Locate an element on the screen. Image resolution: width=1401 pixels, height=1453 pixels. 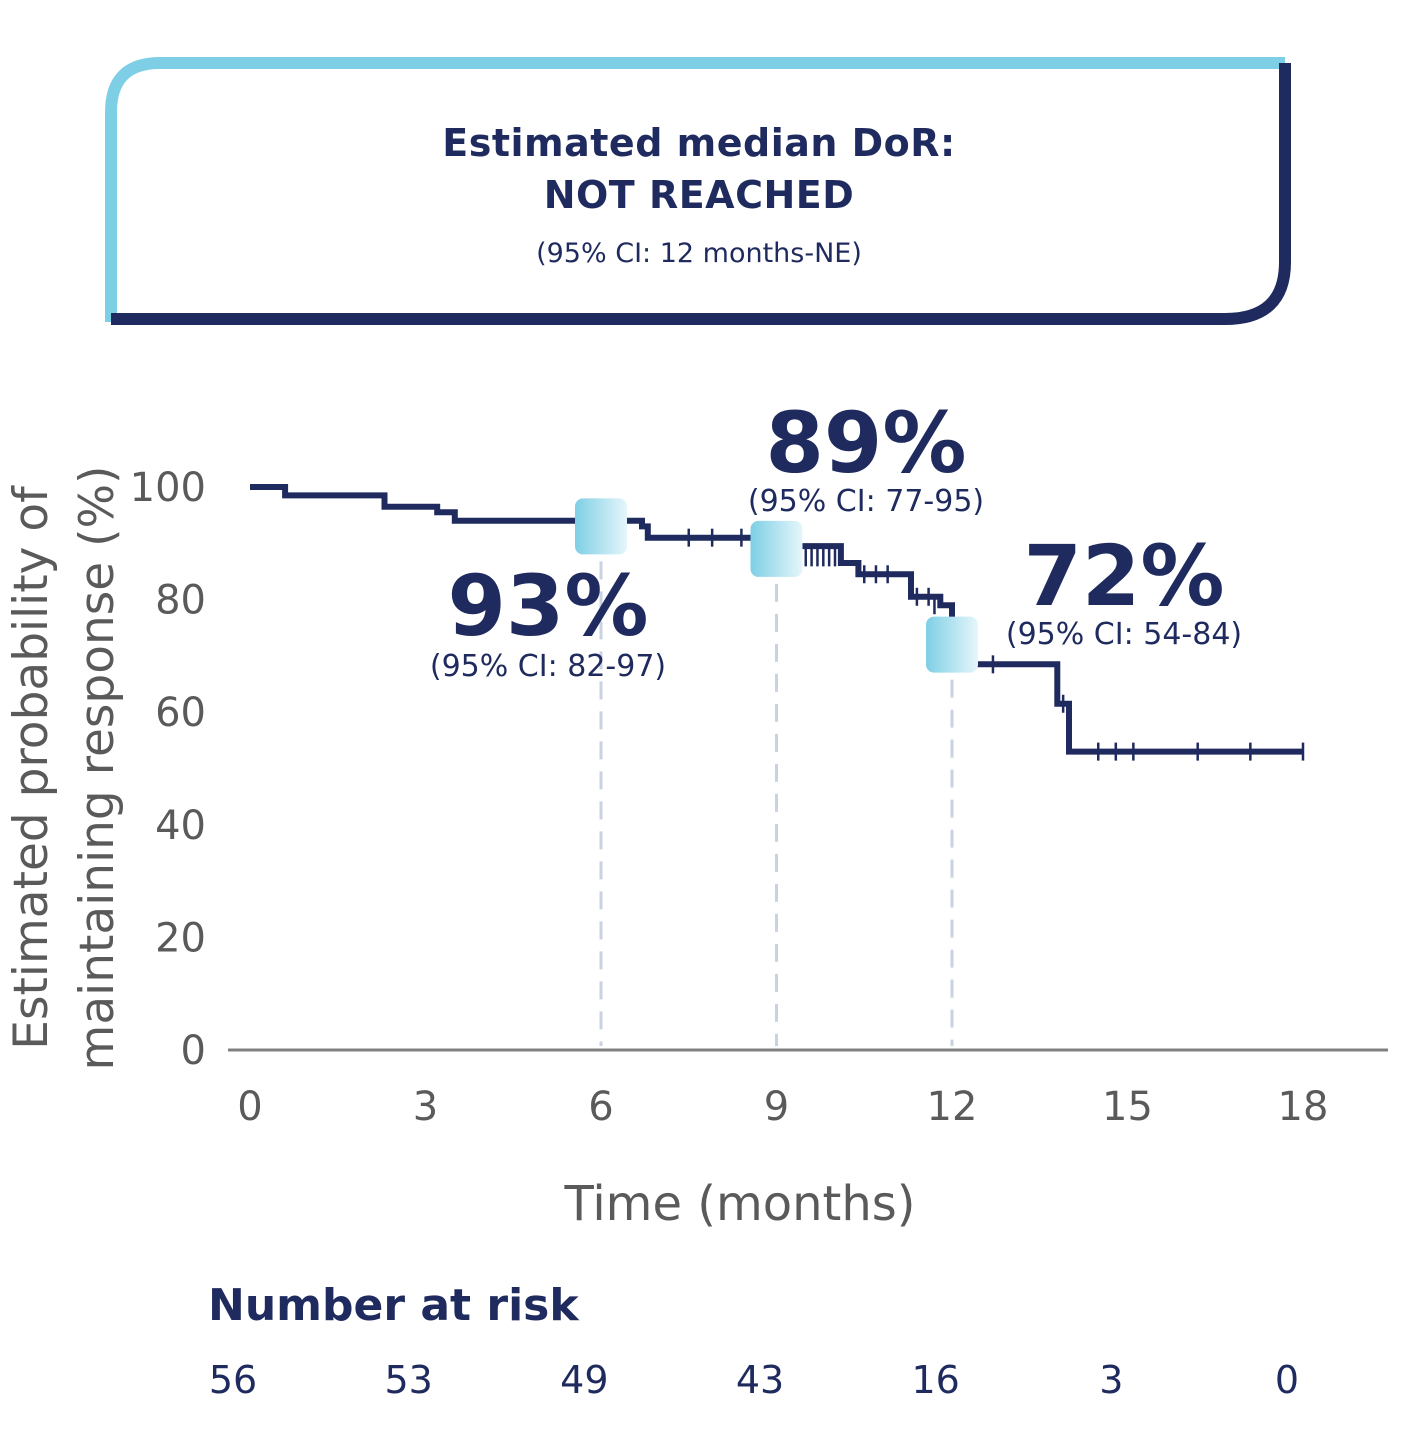
risk-value: 3 is located at coordinates (1111, 1380).